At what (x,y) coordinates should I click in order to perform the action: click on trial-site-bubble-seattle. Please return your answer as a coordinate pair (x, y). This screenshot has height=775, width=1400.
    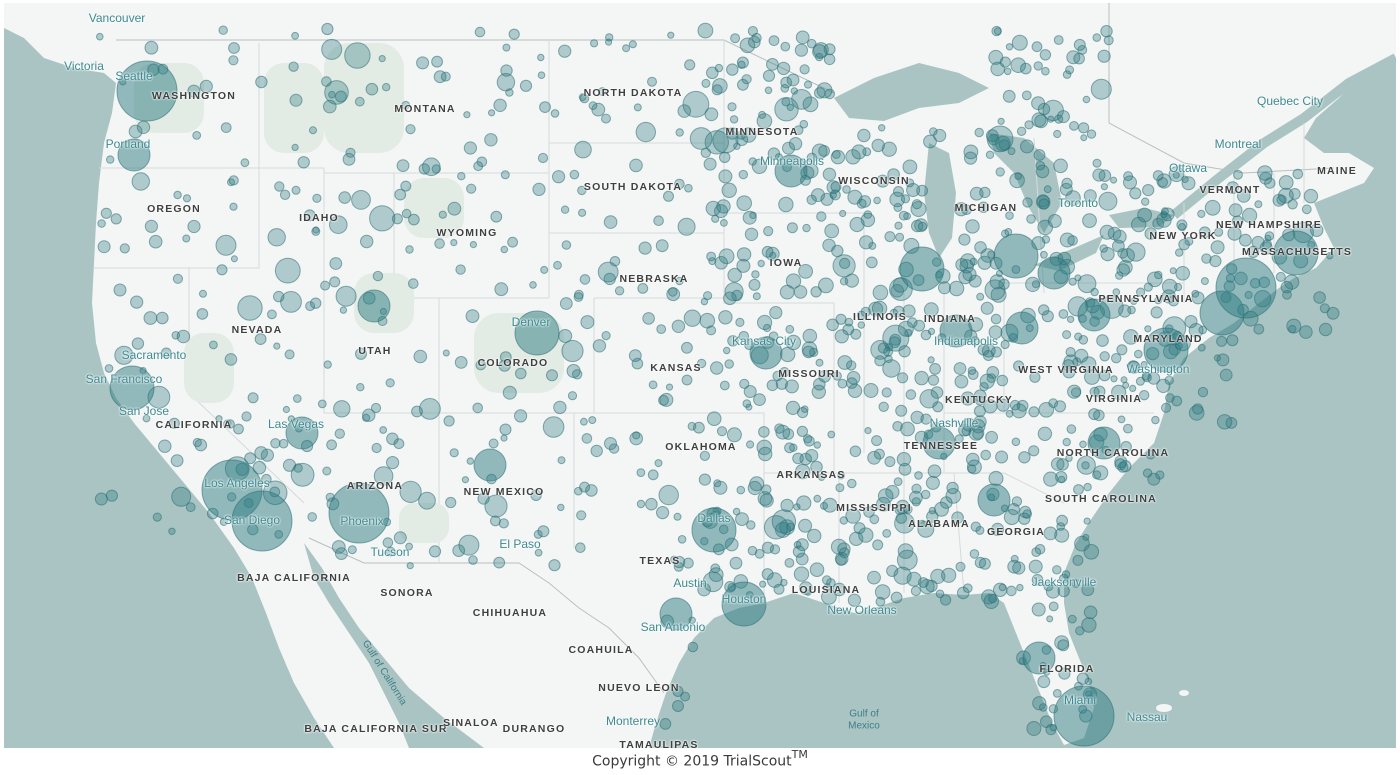
    Looking at the image, I should click on (147, 91).